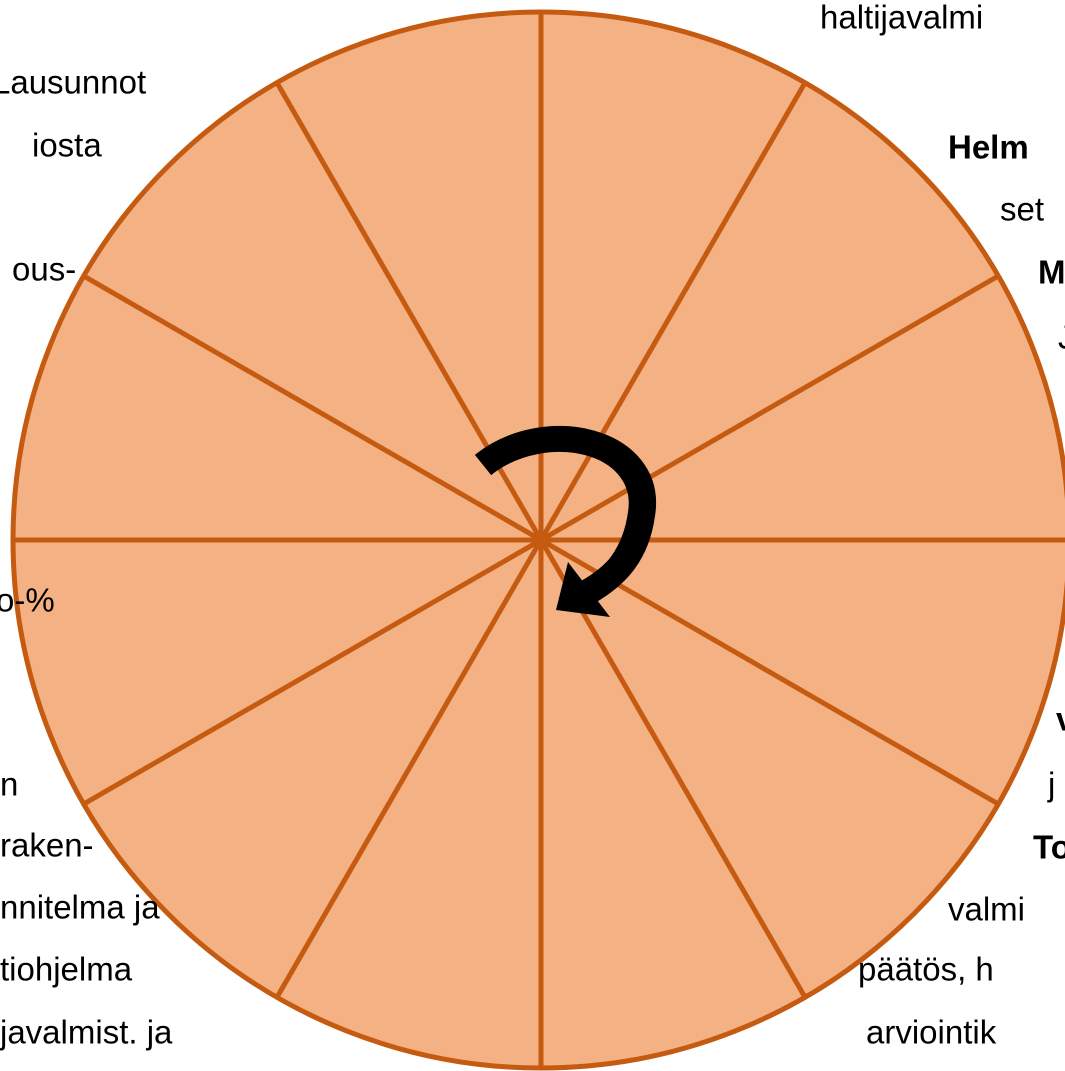 Image resolution: width=1065 pixels, height=1071 pixels. I want to click on label: set, so click(1022, 209).